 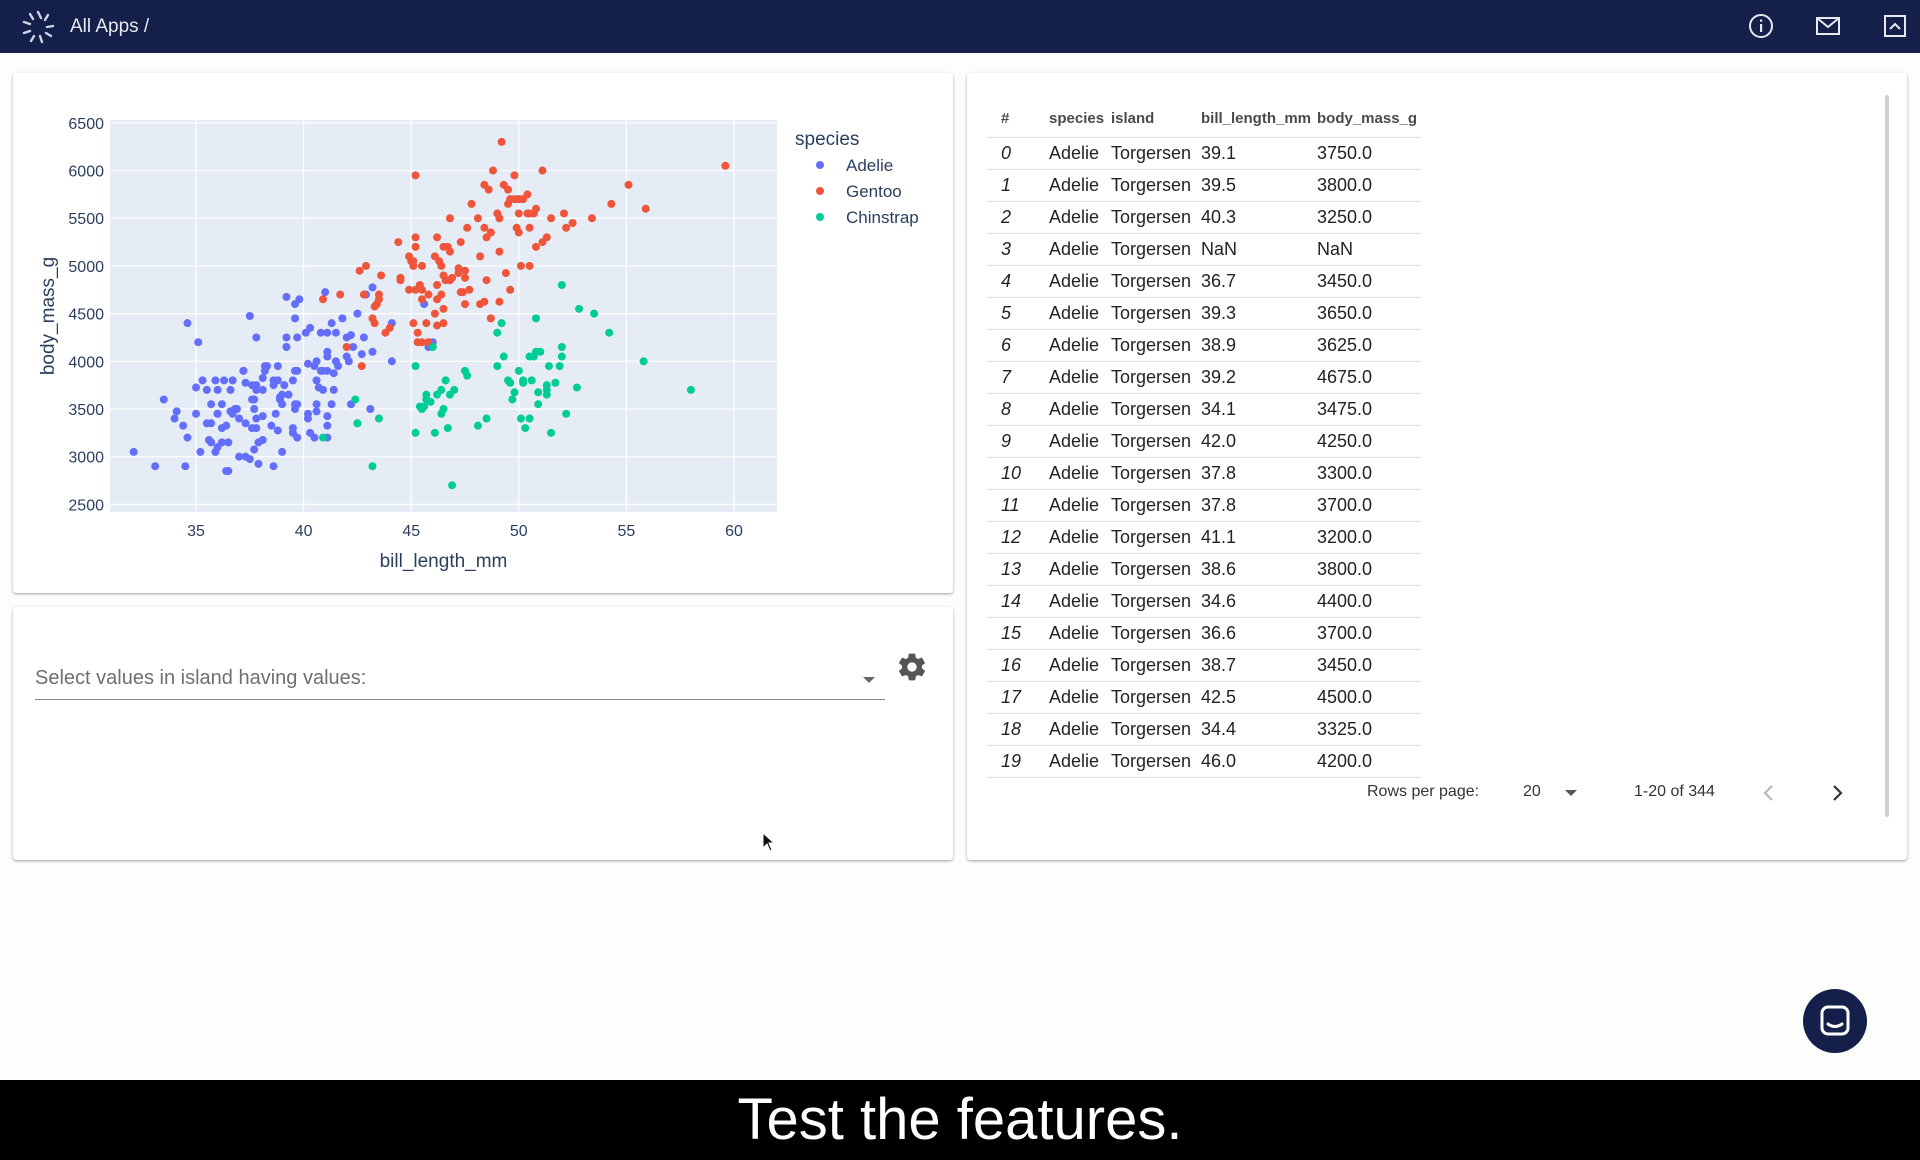 What do you see at coordinates (1204, 505) in the screenshot?
I see `table-row: 11 Adelie Torgersen 37.8 3700.0` at bounding box center [1204, 505].